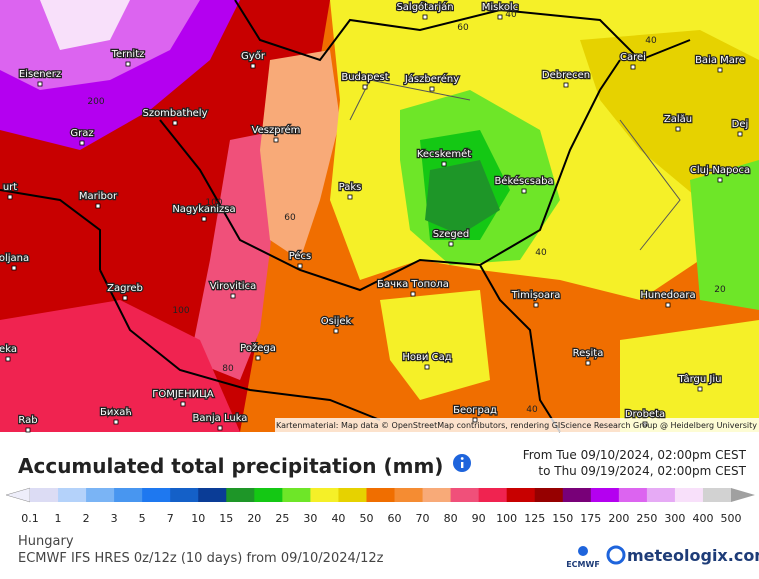 This screenshot has height=579, width=759. Describe the element at coordinates (702, 518) in the screenshot. I see `legend-label: 400` at that location.